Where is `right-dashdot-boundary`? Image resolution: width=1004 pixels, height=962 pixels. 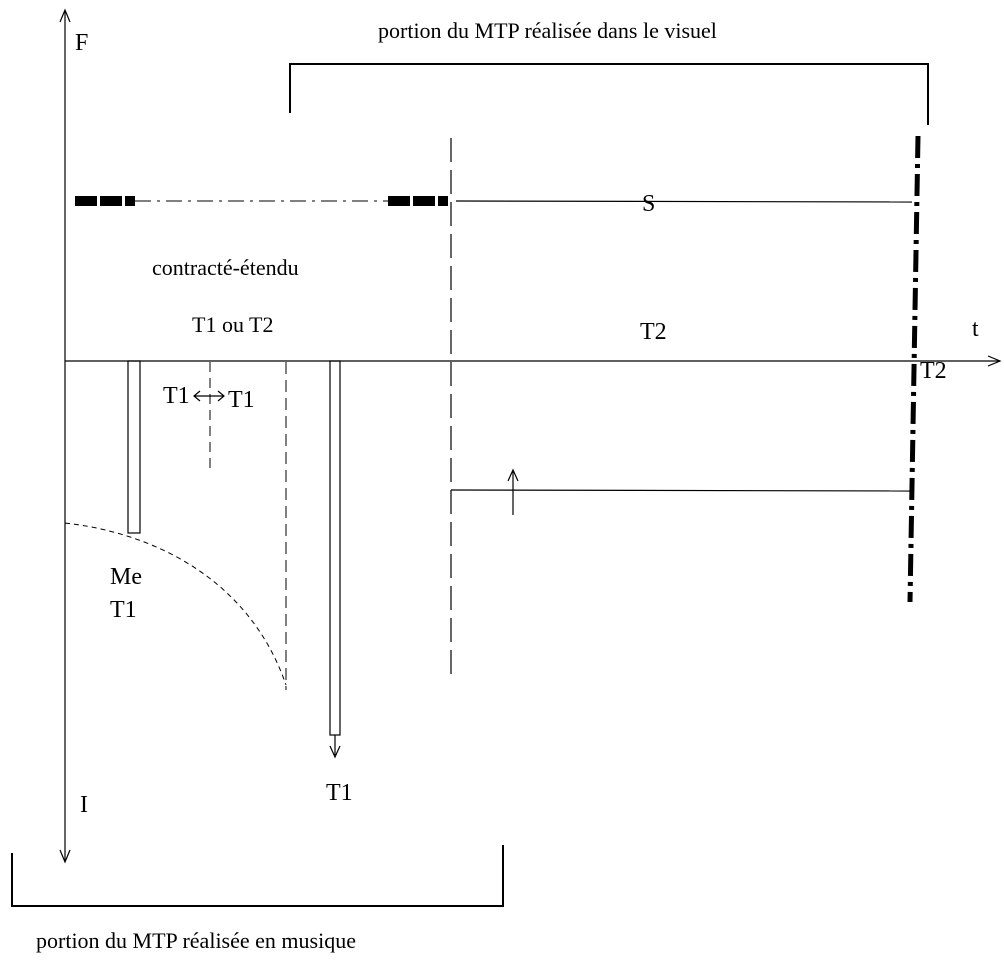
right-dashdot-boundary is located at coordinates (914, 369).